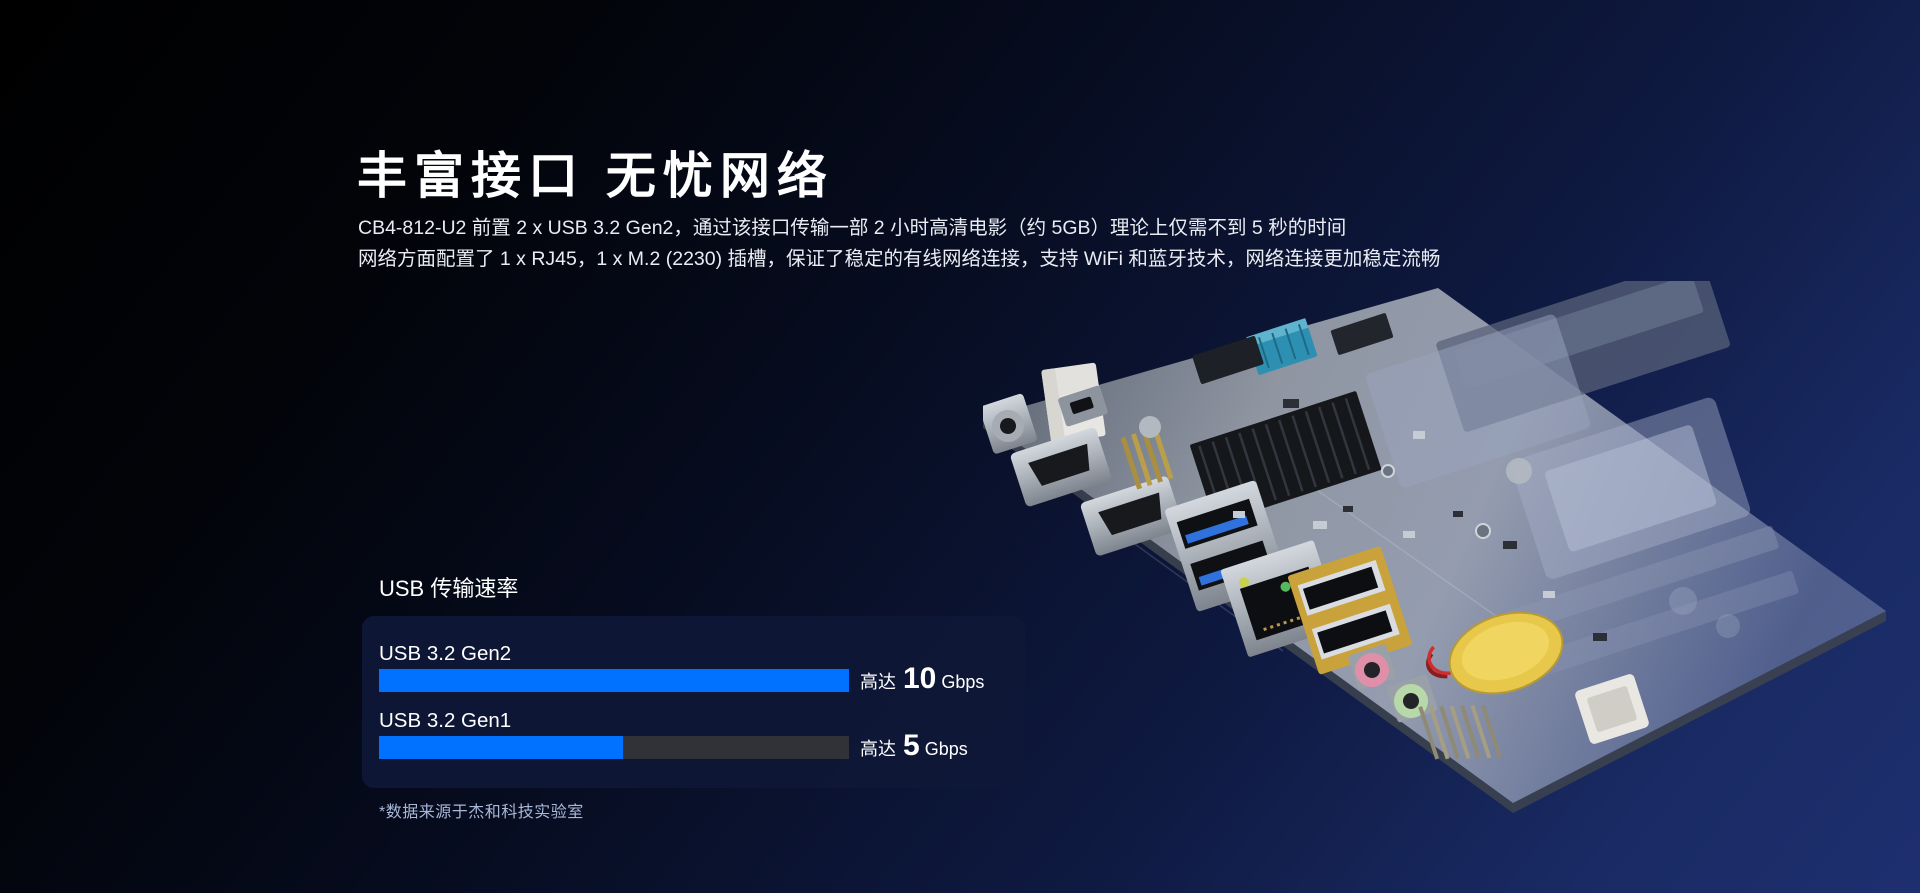  Describe the element at coordinates (1350, 610) in the screenshot. I see `usb2-ports` at that location.